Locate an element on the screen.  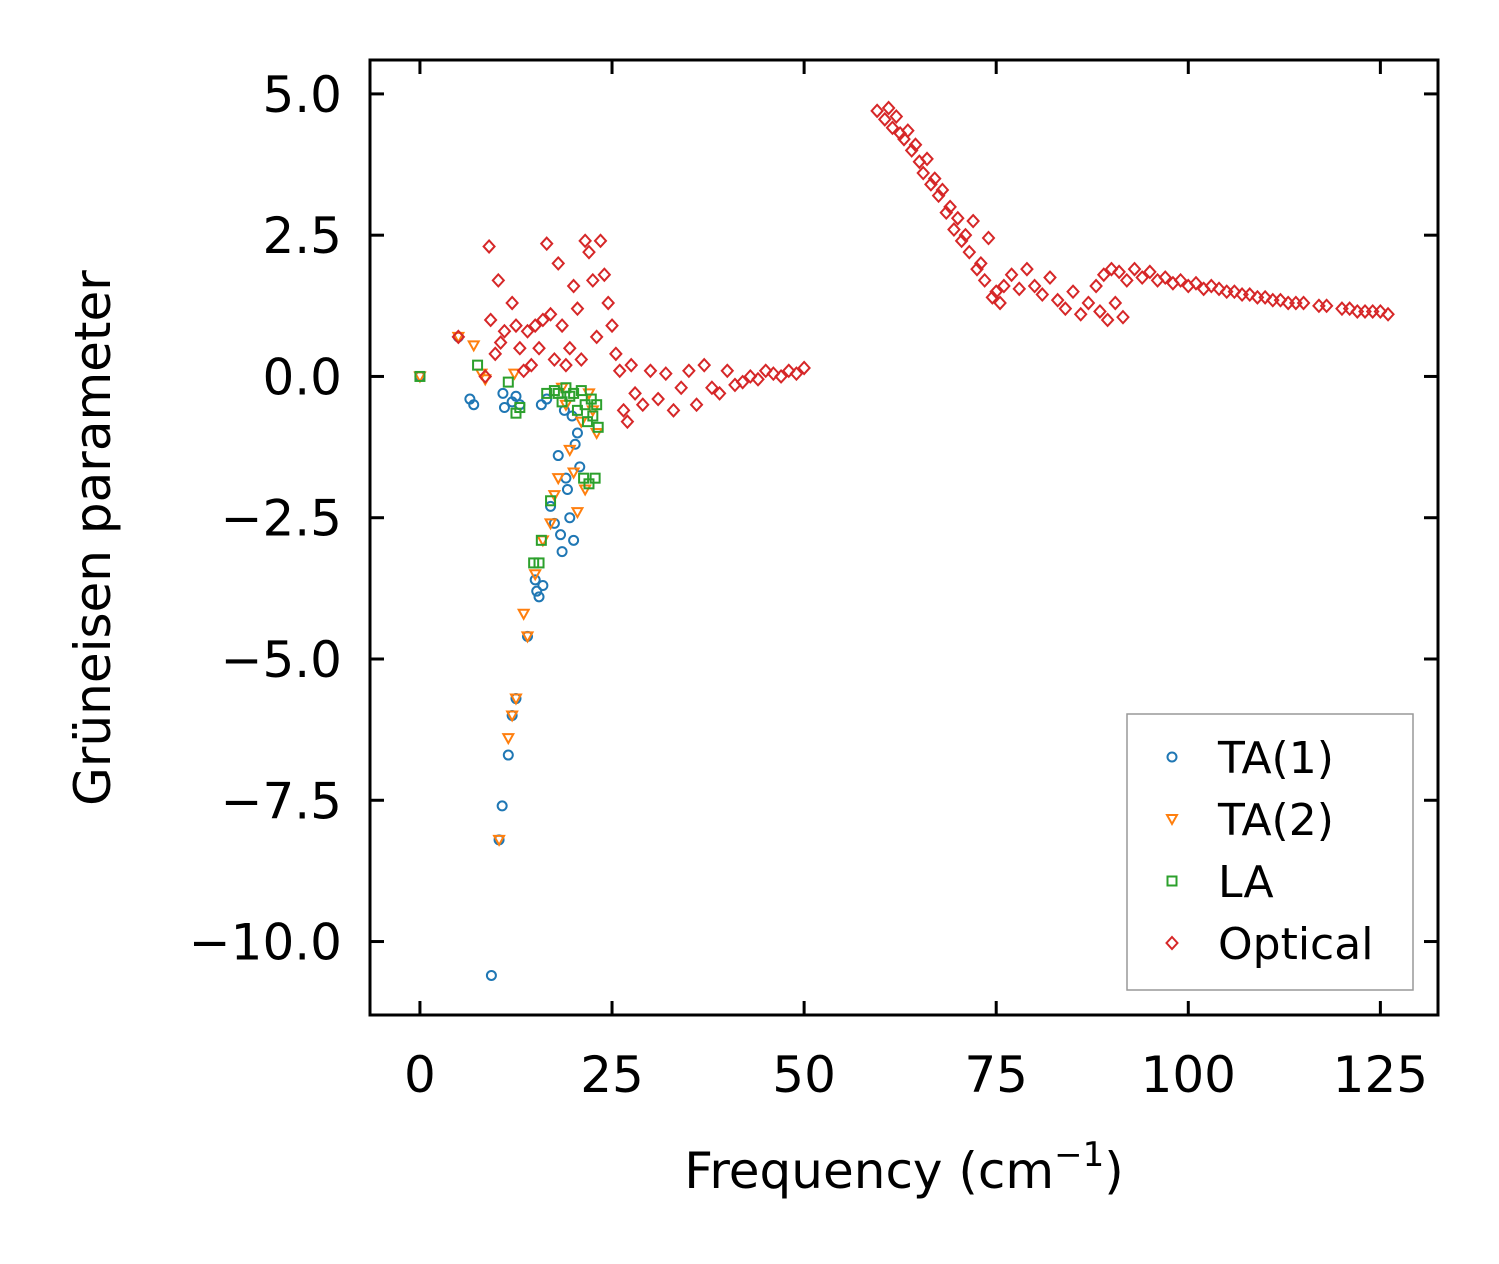
legend-entry: TA(2) is located at coordinates (1249, 820).